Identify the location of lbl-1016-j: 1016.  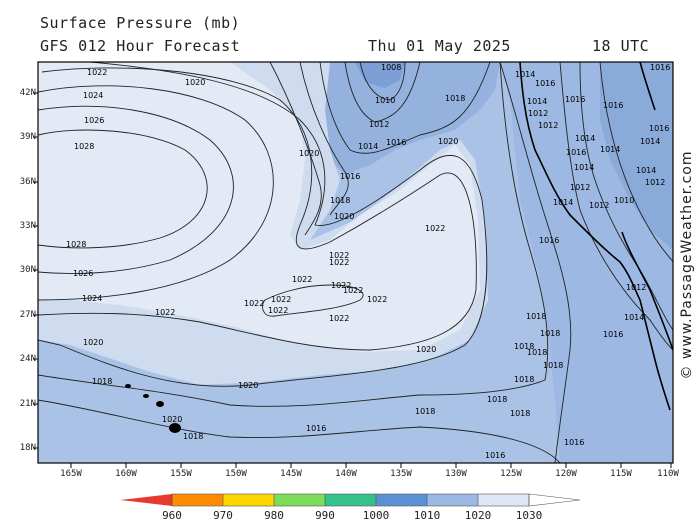
(613, 105).